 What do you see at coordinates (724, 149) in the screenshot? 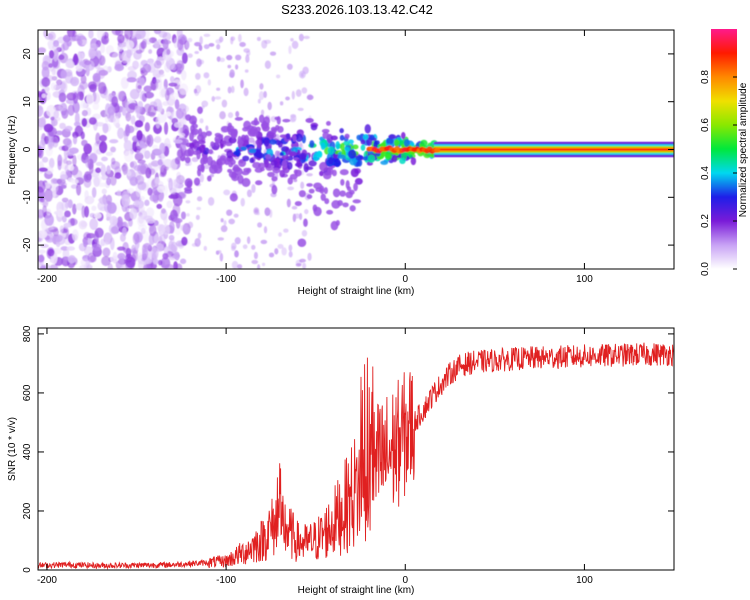
I see `colorbar-gradient` at bounding box center [724, 149].